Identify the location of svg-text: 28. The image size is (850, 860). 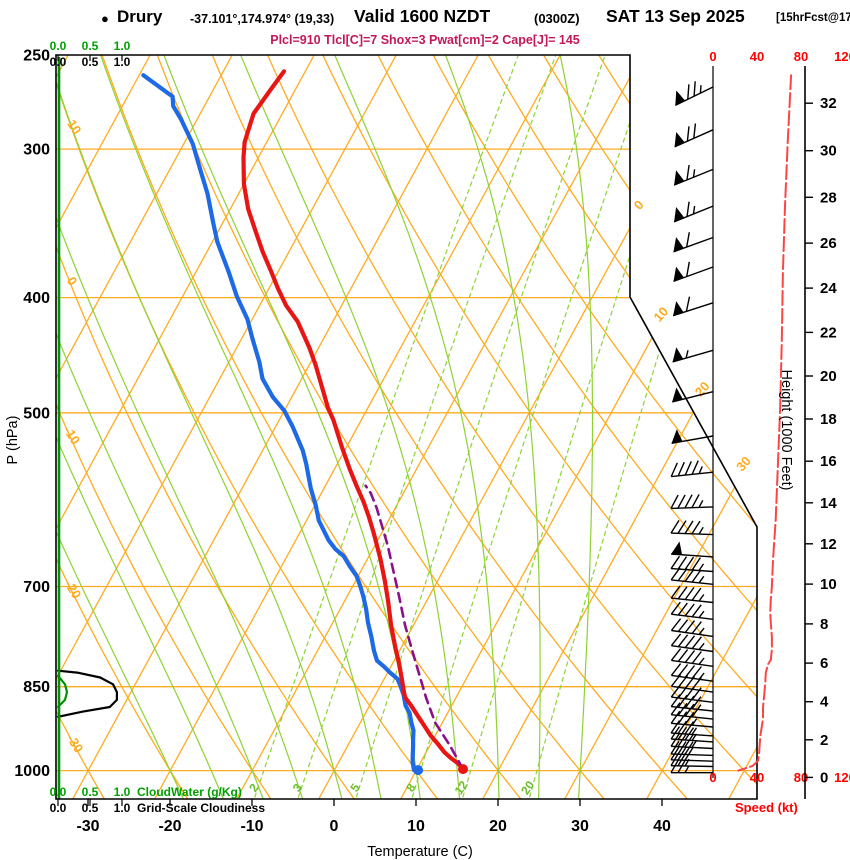
(828, 197).